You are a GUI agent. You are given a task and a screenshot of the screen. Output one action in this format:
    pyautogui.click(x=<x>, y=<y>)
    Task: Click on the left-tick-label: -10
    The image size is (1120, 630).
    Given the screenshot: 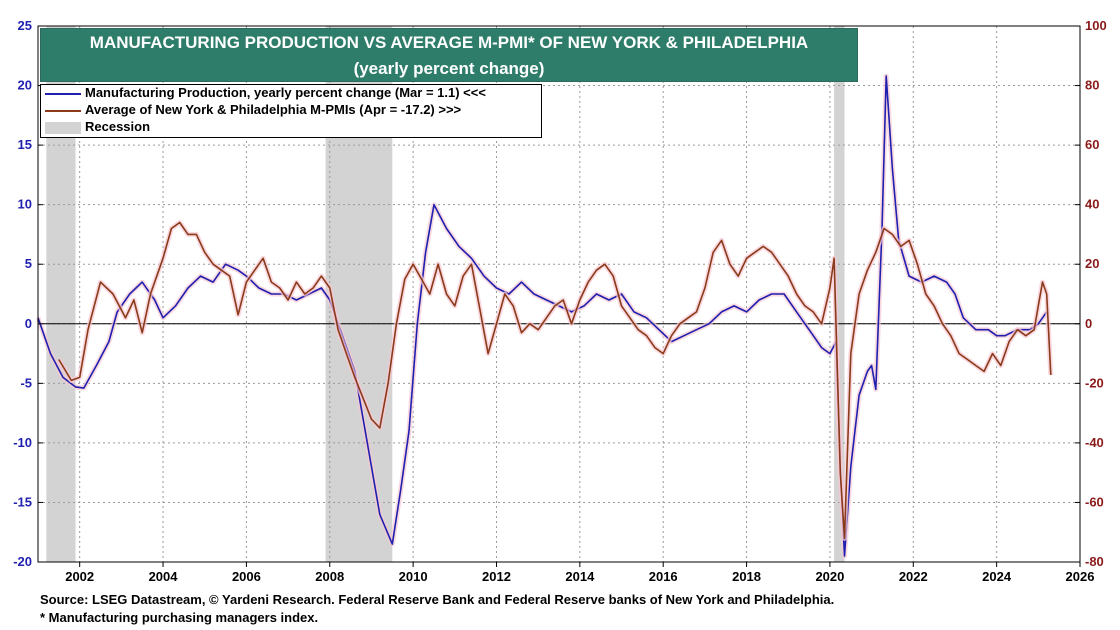 What is the action you would take?
    pyautogui.click(x=22, y=442)
    